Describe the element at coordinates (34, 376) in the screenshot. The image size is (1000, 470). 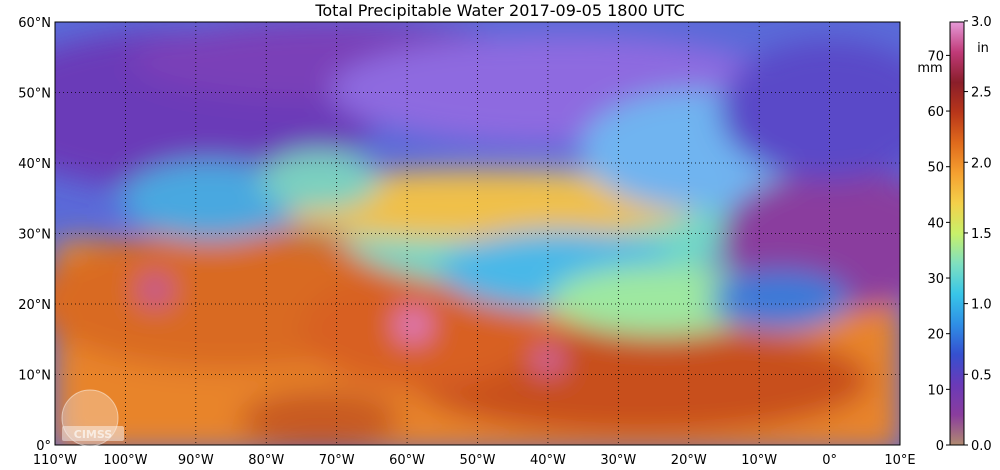
I see `lat-label: 10°N` at that location.